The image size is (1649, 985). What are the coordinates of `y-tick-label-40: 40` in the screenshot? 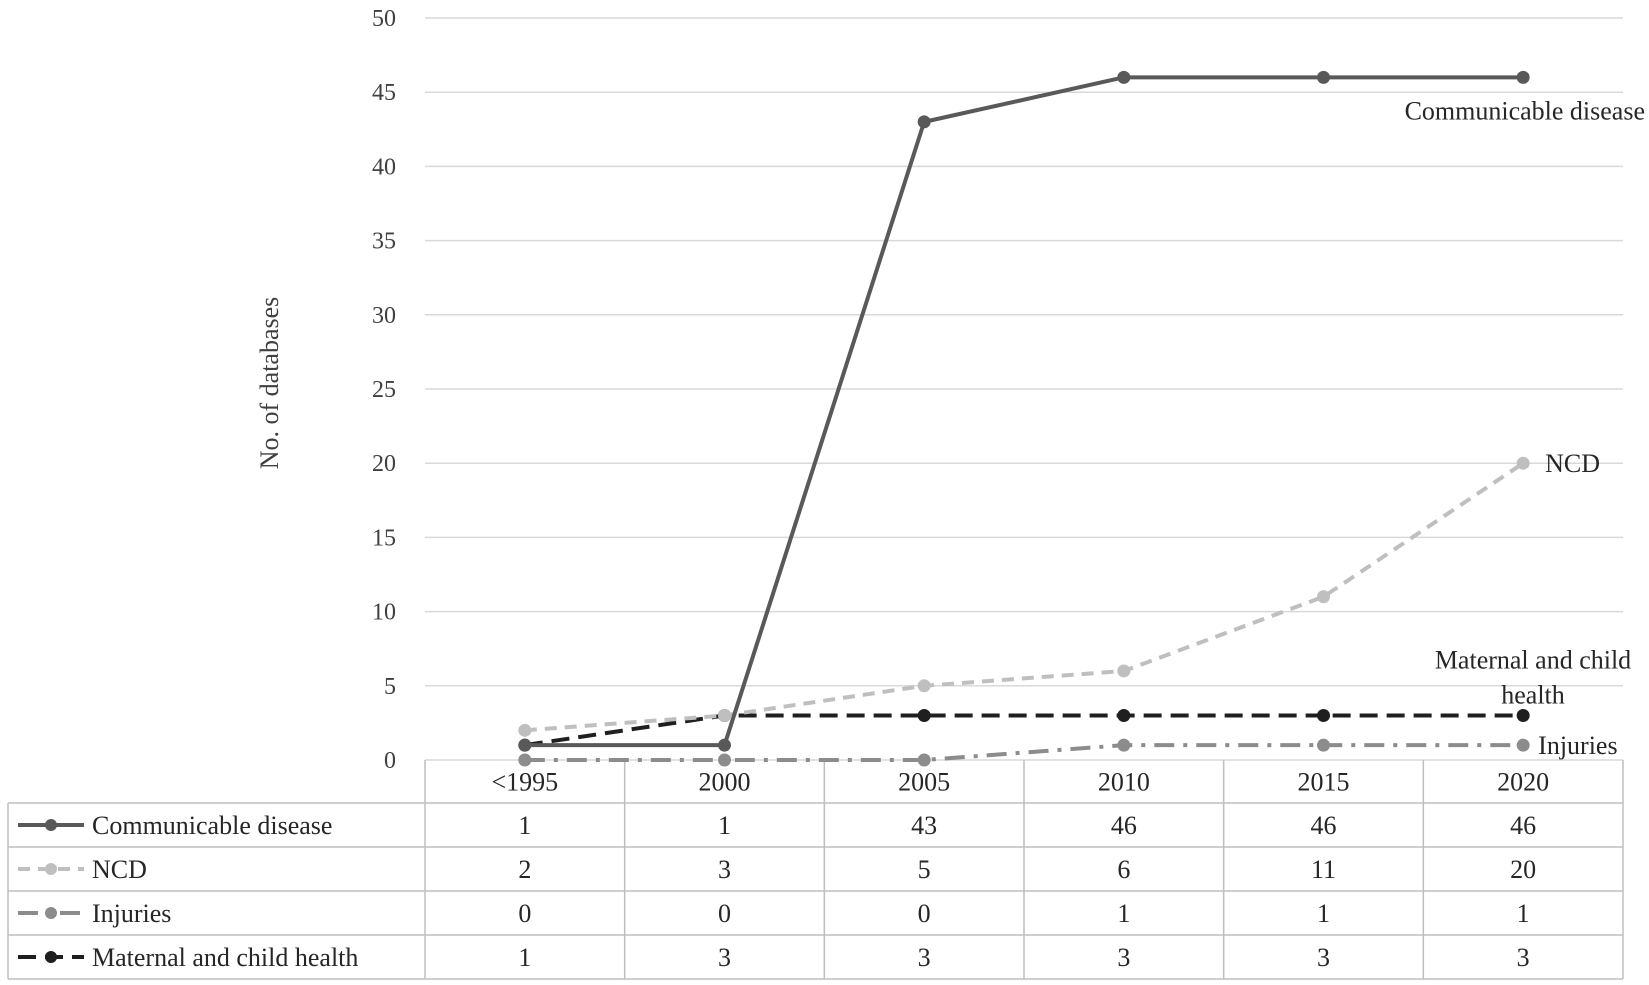 It's located at (384, 167).